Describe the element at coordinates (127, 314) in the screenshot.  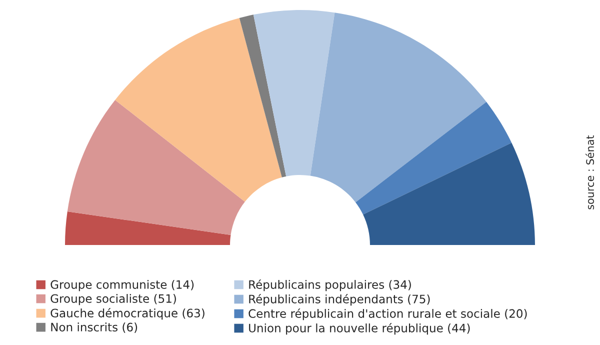
I see `legend-label: Gauche démocratique (63)` at that location.